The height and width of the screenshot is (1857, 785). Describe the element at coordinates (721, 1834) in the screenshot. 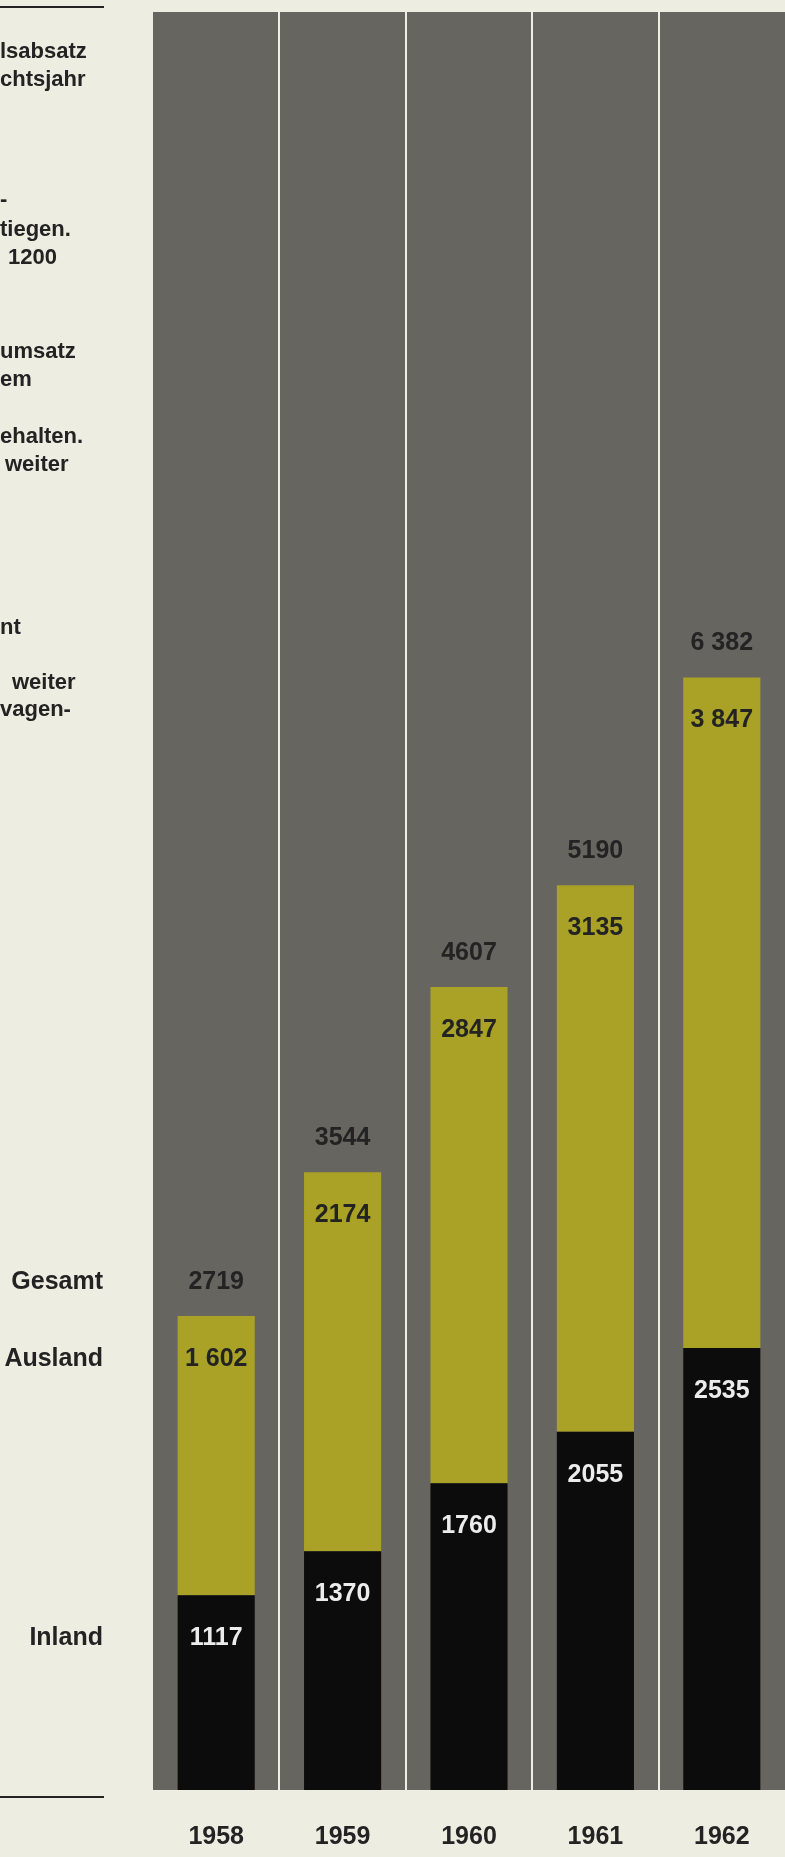

I see `x-tick-label: 1962` at that location.